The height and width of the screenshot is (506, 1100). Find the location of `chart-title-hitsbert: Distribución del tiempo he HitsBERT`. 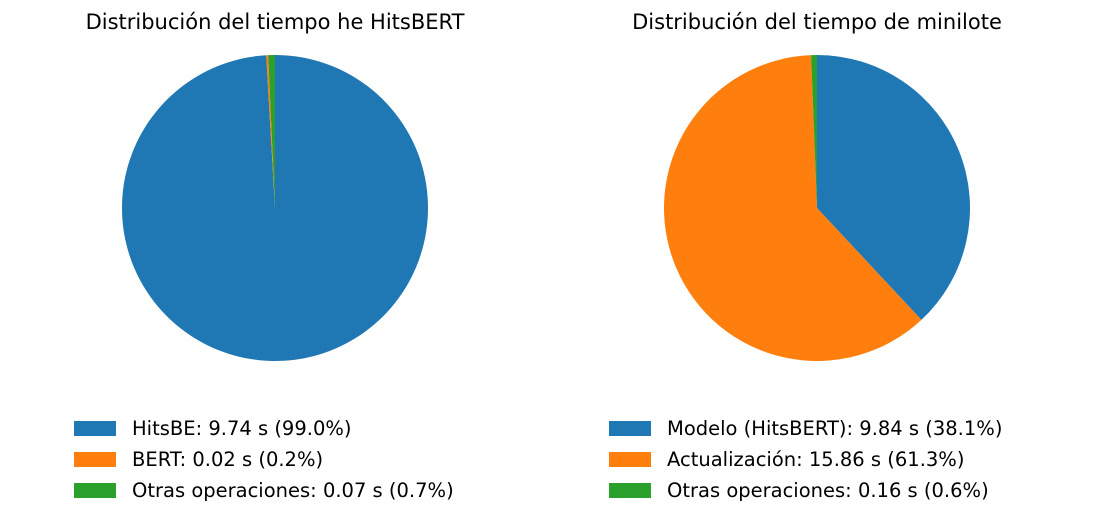

chart-title-hitsbert: Distribución del tiempo he HitsBERT is located at coordinates (275, 22).